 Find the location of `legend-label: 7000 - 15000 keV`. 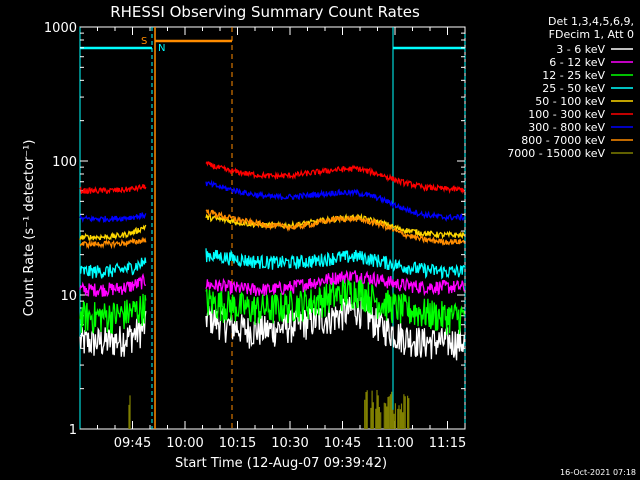

legend-label: 7000 - 15000 keV is located at coordinates (556, 153).